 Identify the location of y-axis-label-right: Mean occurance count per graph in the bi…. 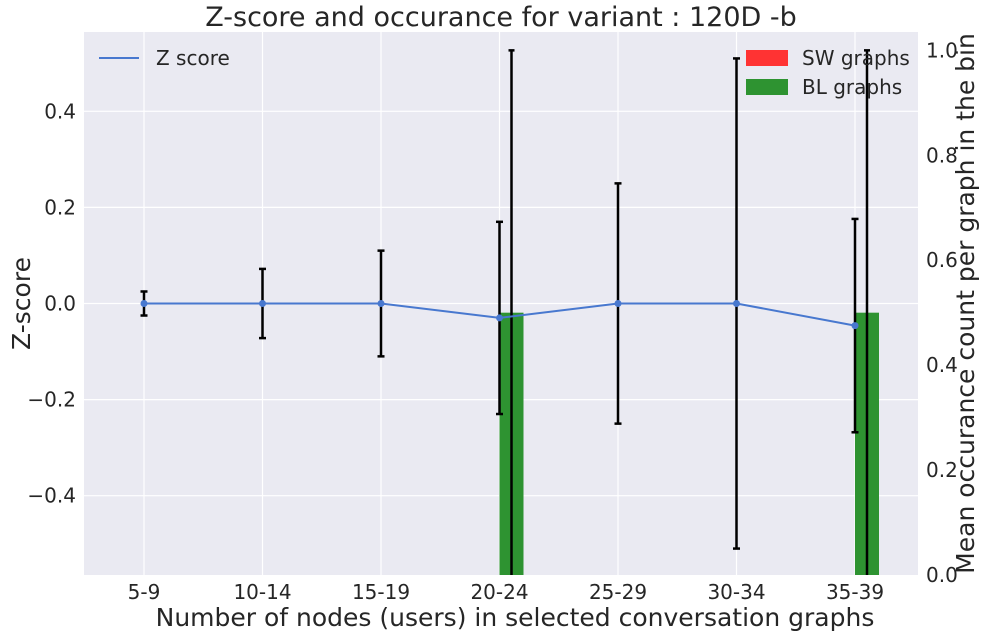
(965, 303).